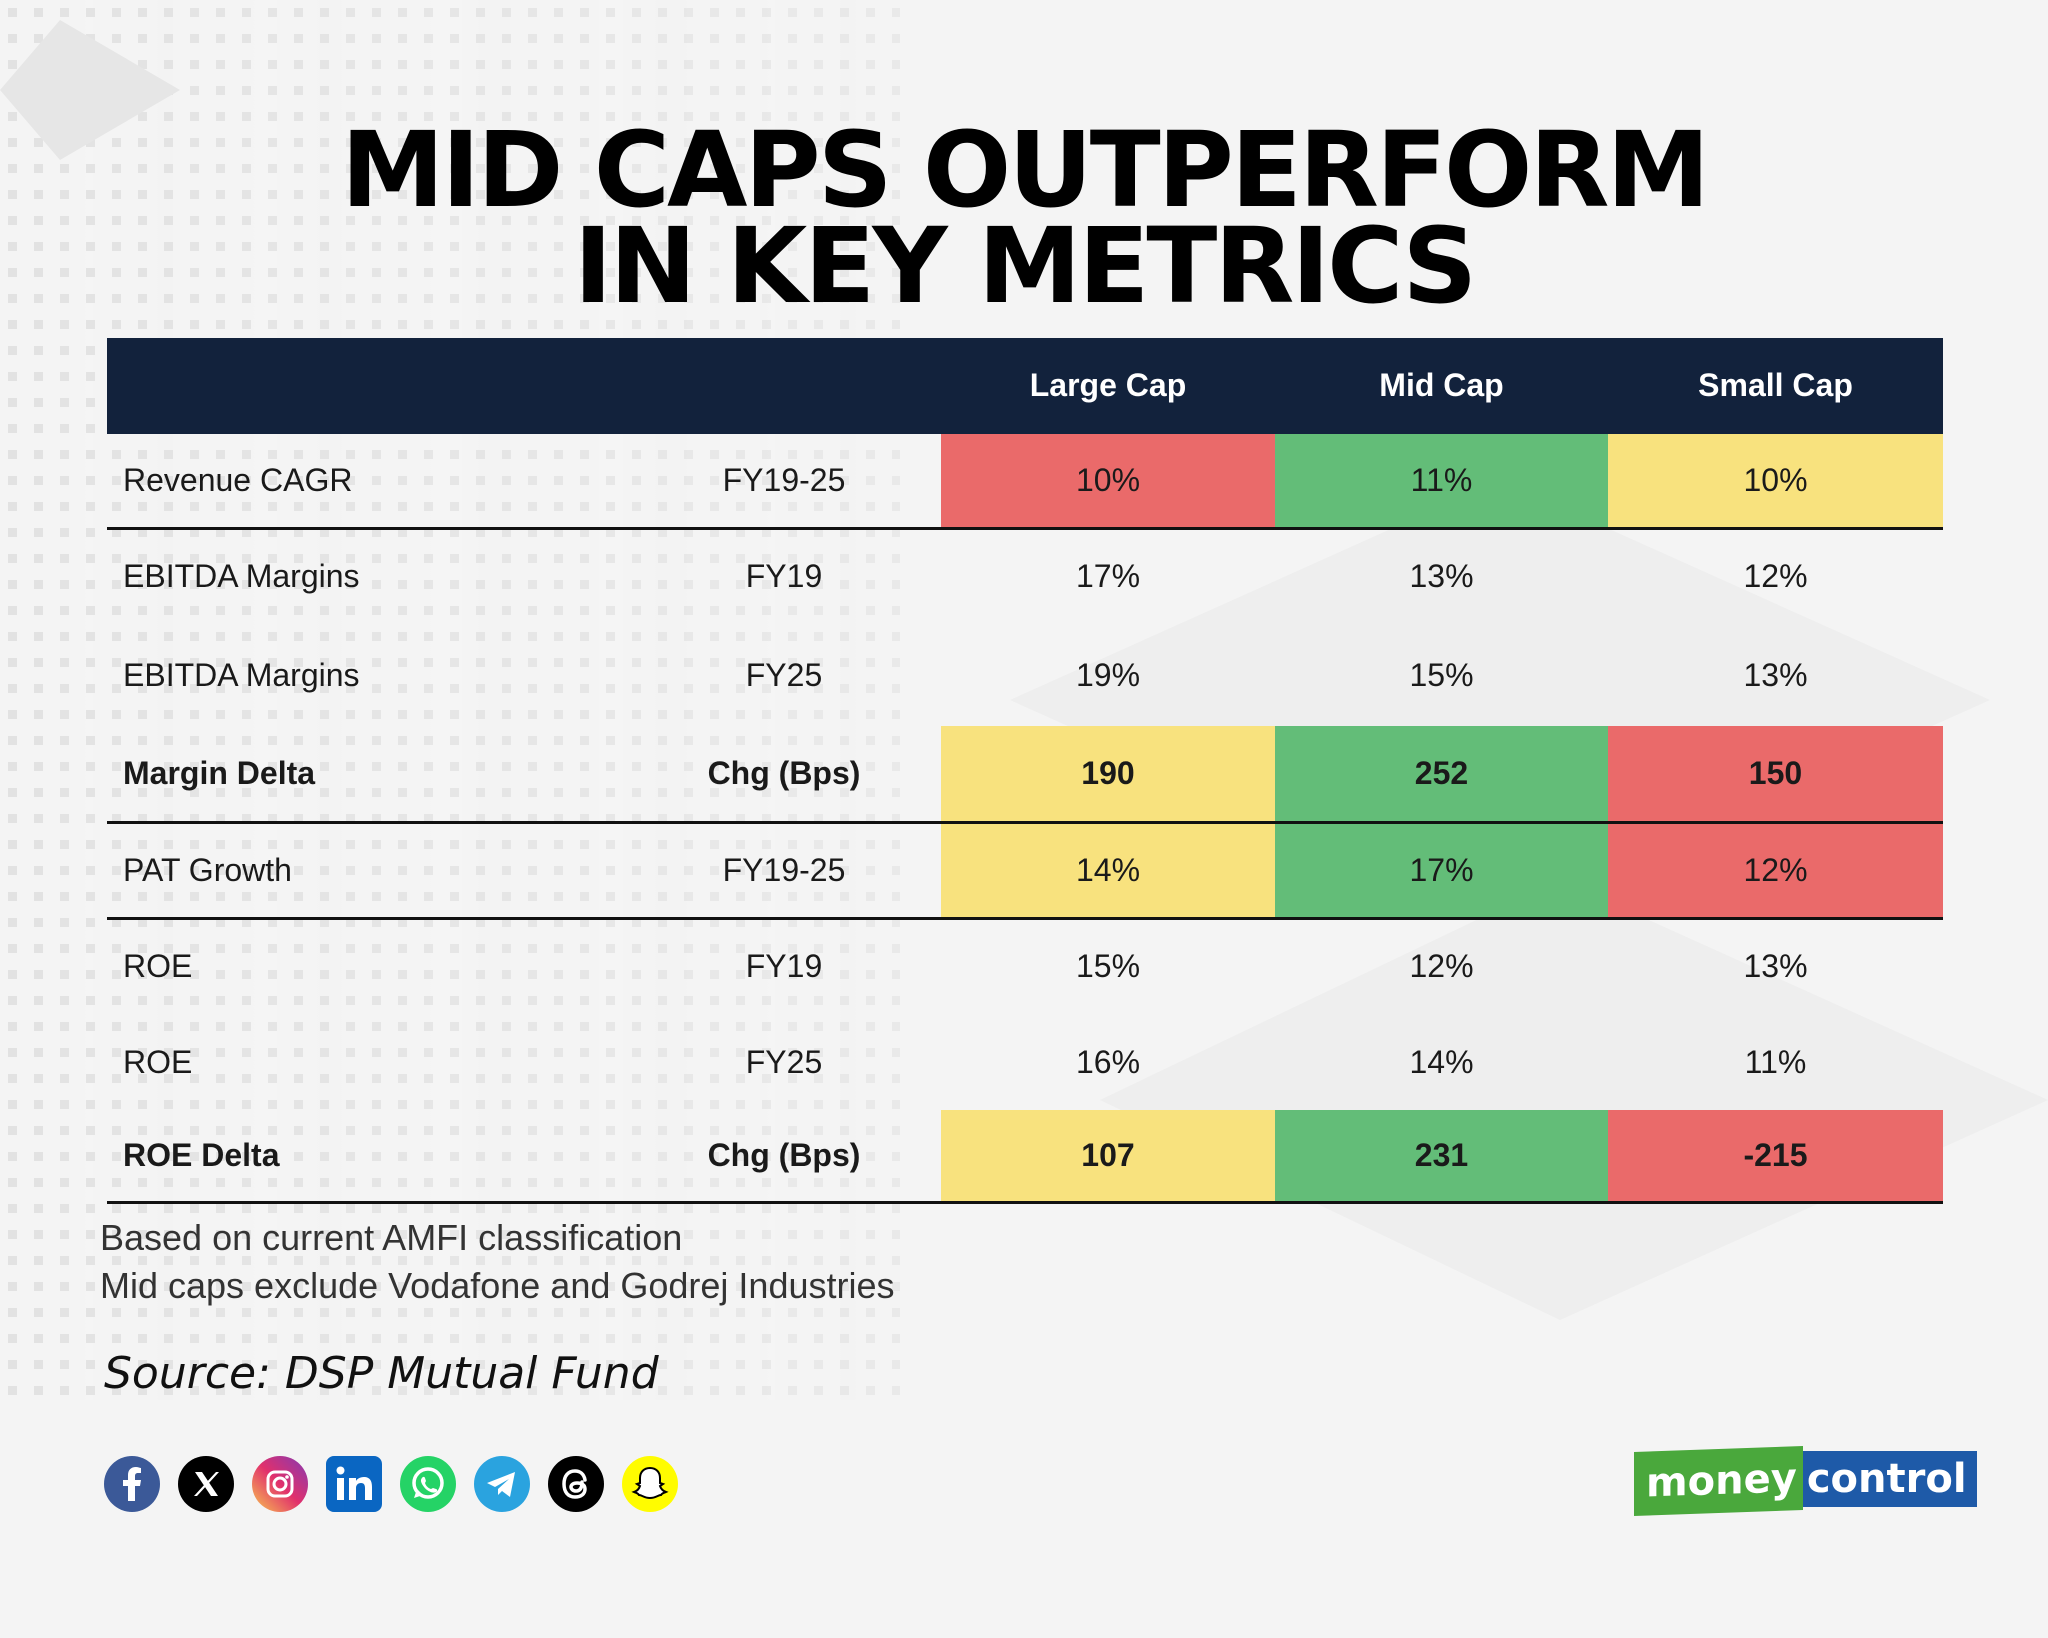 The image size is (2048, 1638). I want to click on header-mid-cap: Mid Cap, so click(1441, 385).